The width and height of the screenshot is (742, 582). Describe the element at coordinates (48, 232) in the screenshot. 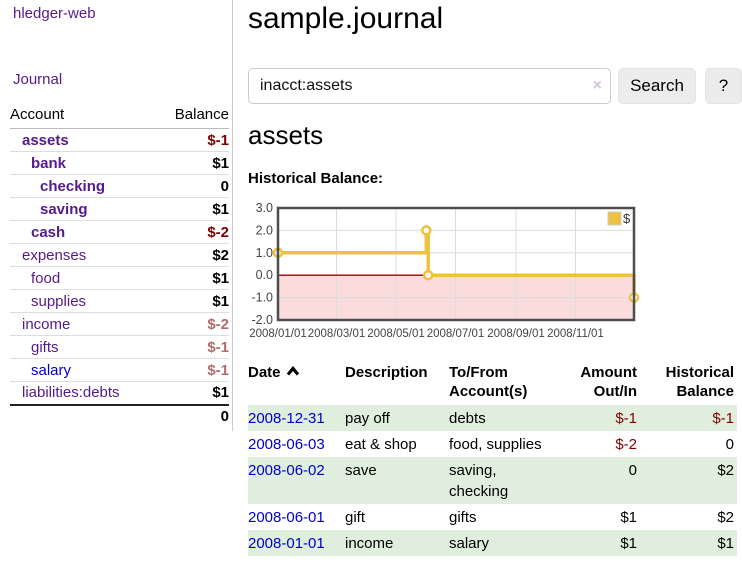

I see `account-link: cash` at that location.